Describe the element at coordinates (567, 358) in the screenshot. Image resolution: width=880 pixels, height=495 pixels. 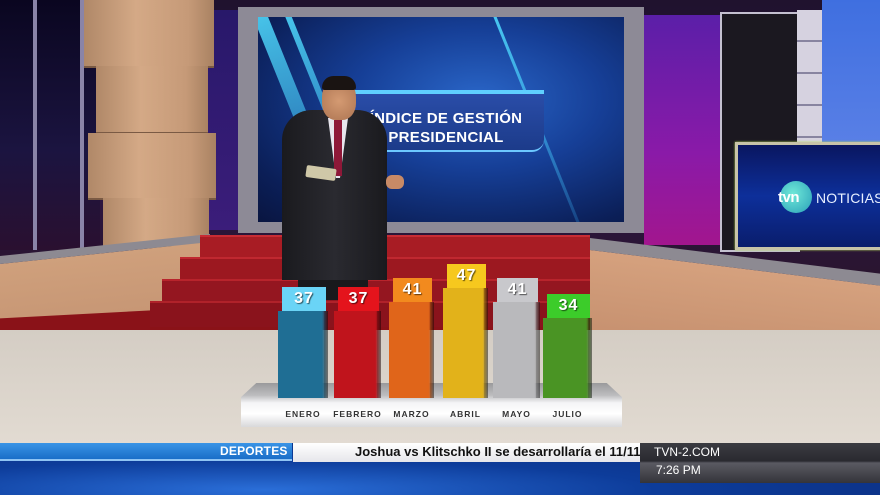
I see `bar-julio` at that location.